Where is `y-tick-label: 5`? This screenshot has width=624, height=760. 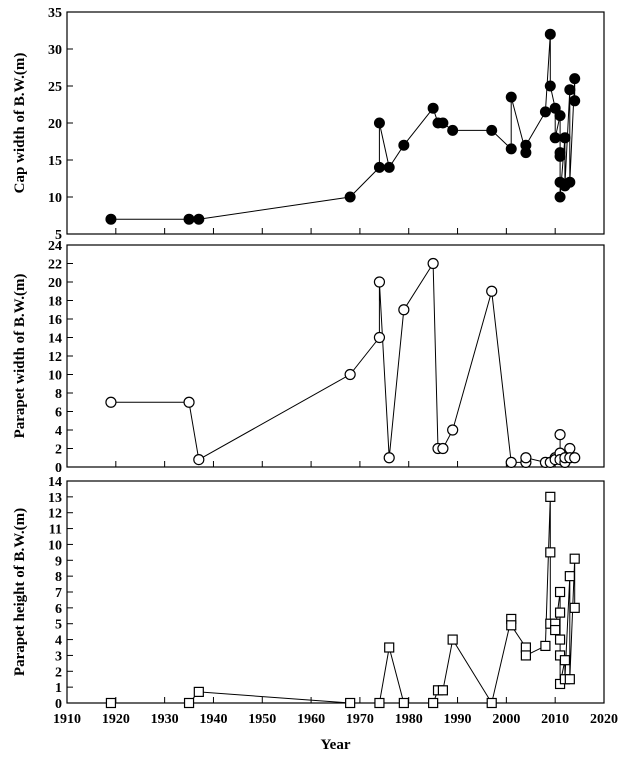
y-tick-label: 5 is located at coordinates (58, 625).